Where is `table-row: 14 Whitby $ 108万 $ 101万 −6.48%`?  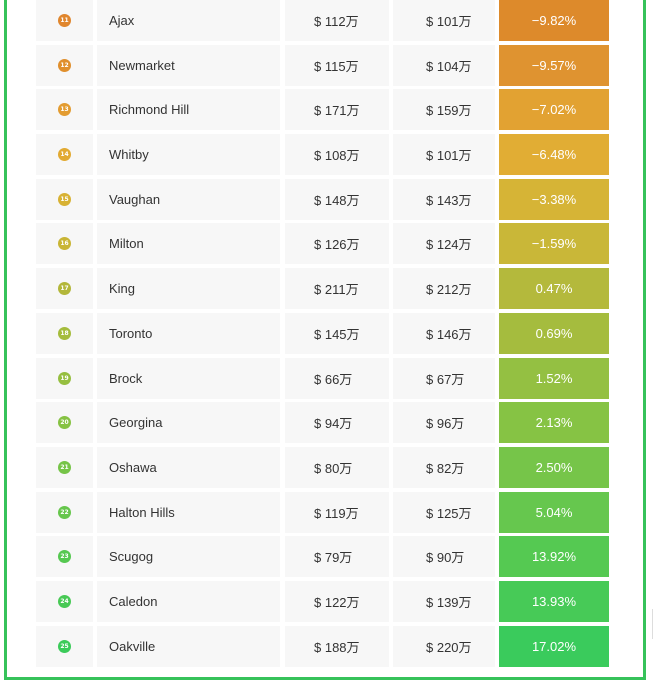 table-row: 14 Whitby $ 108万 $ 101万 −6.48% is located at coordinates (325, 156).